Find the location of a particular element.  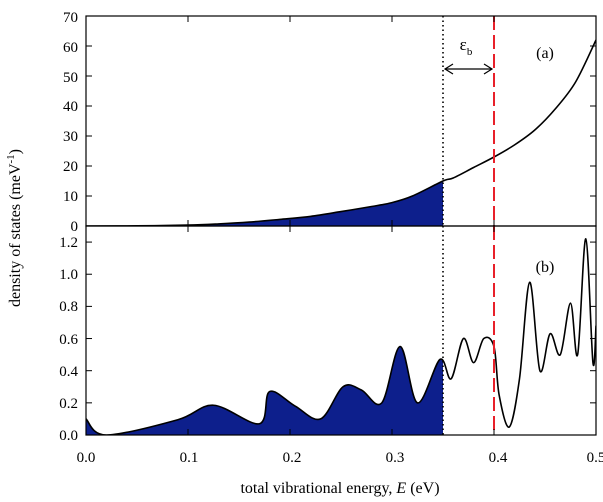

x-tick-label: 0.5 is located at coordinates (595, 458).